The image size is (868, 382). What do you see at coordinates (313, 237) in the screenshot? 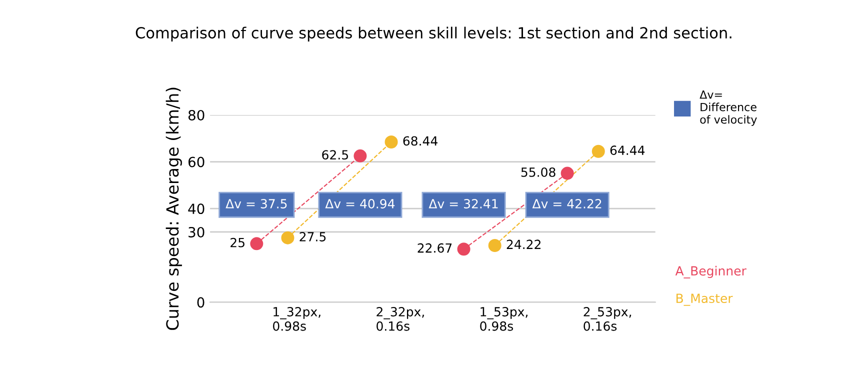
I see `data-label: 27.5` at bounding box center [313, 237].